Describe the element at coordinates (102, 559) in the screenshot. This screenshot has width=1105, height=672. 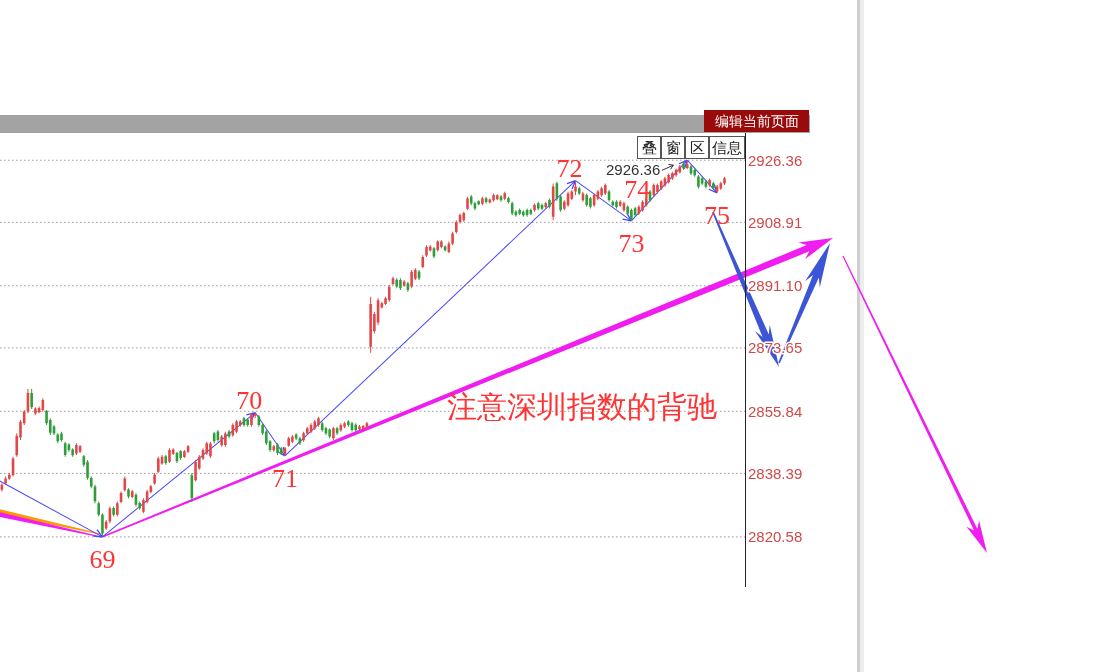
I see `annotation: 69` at that location.